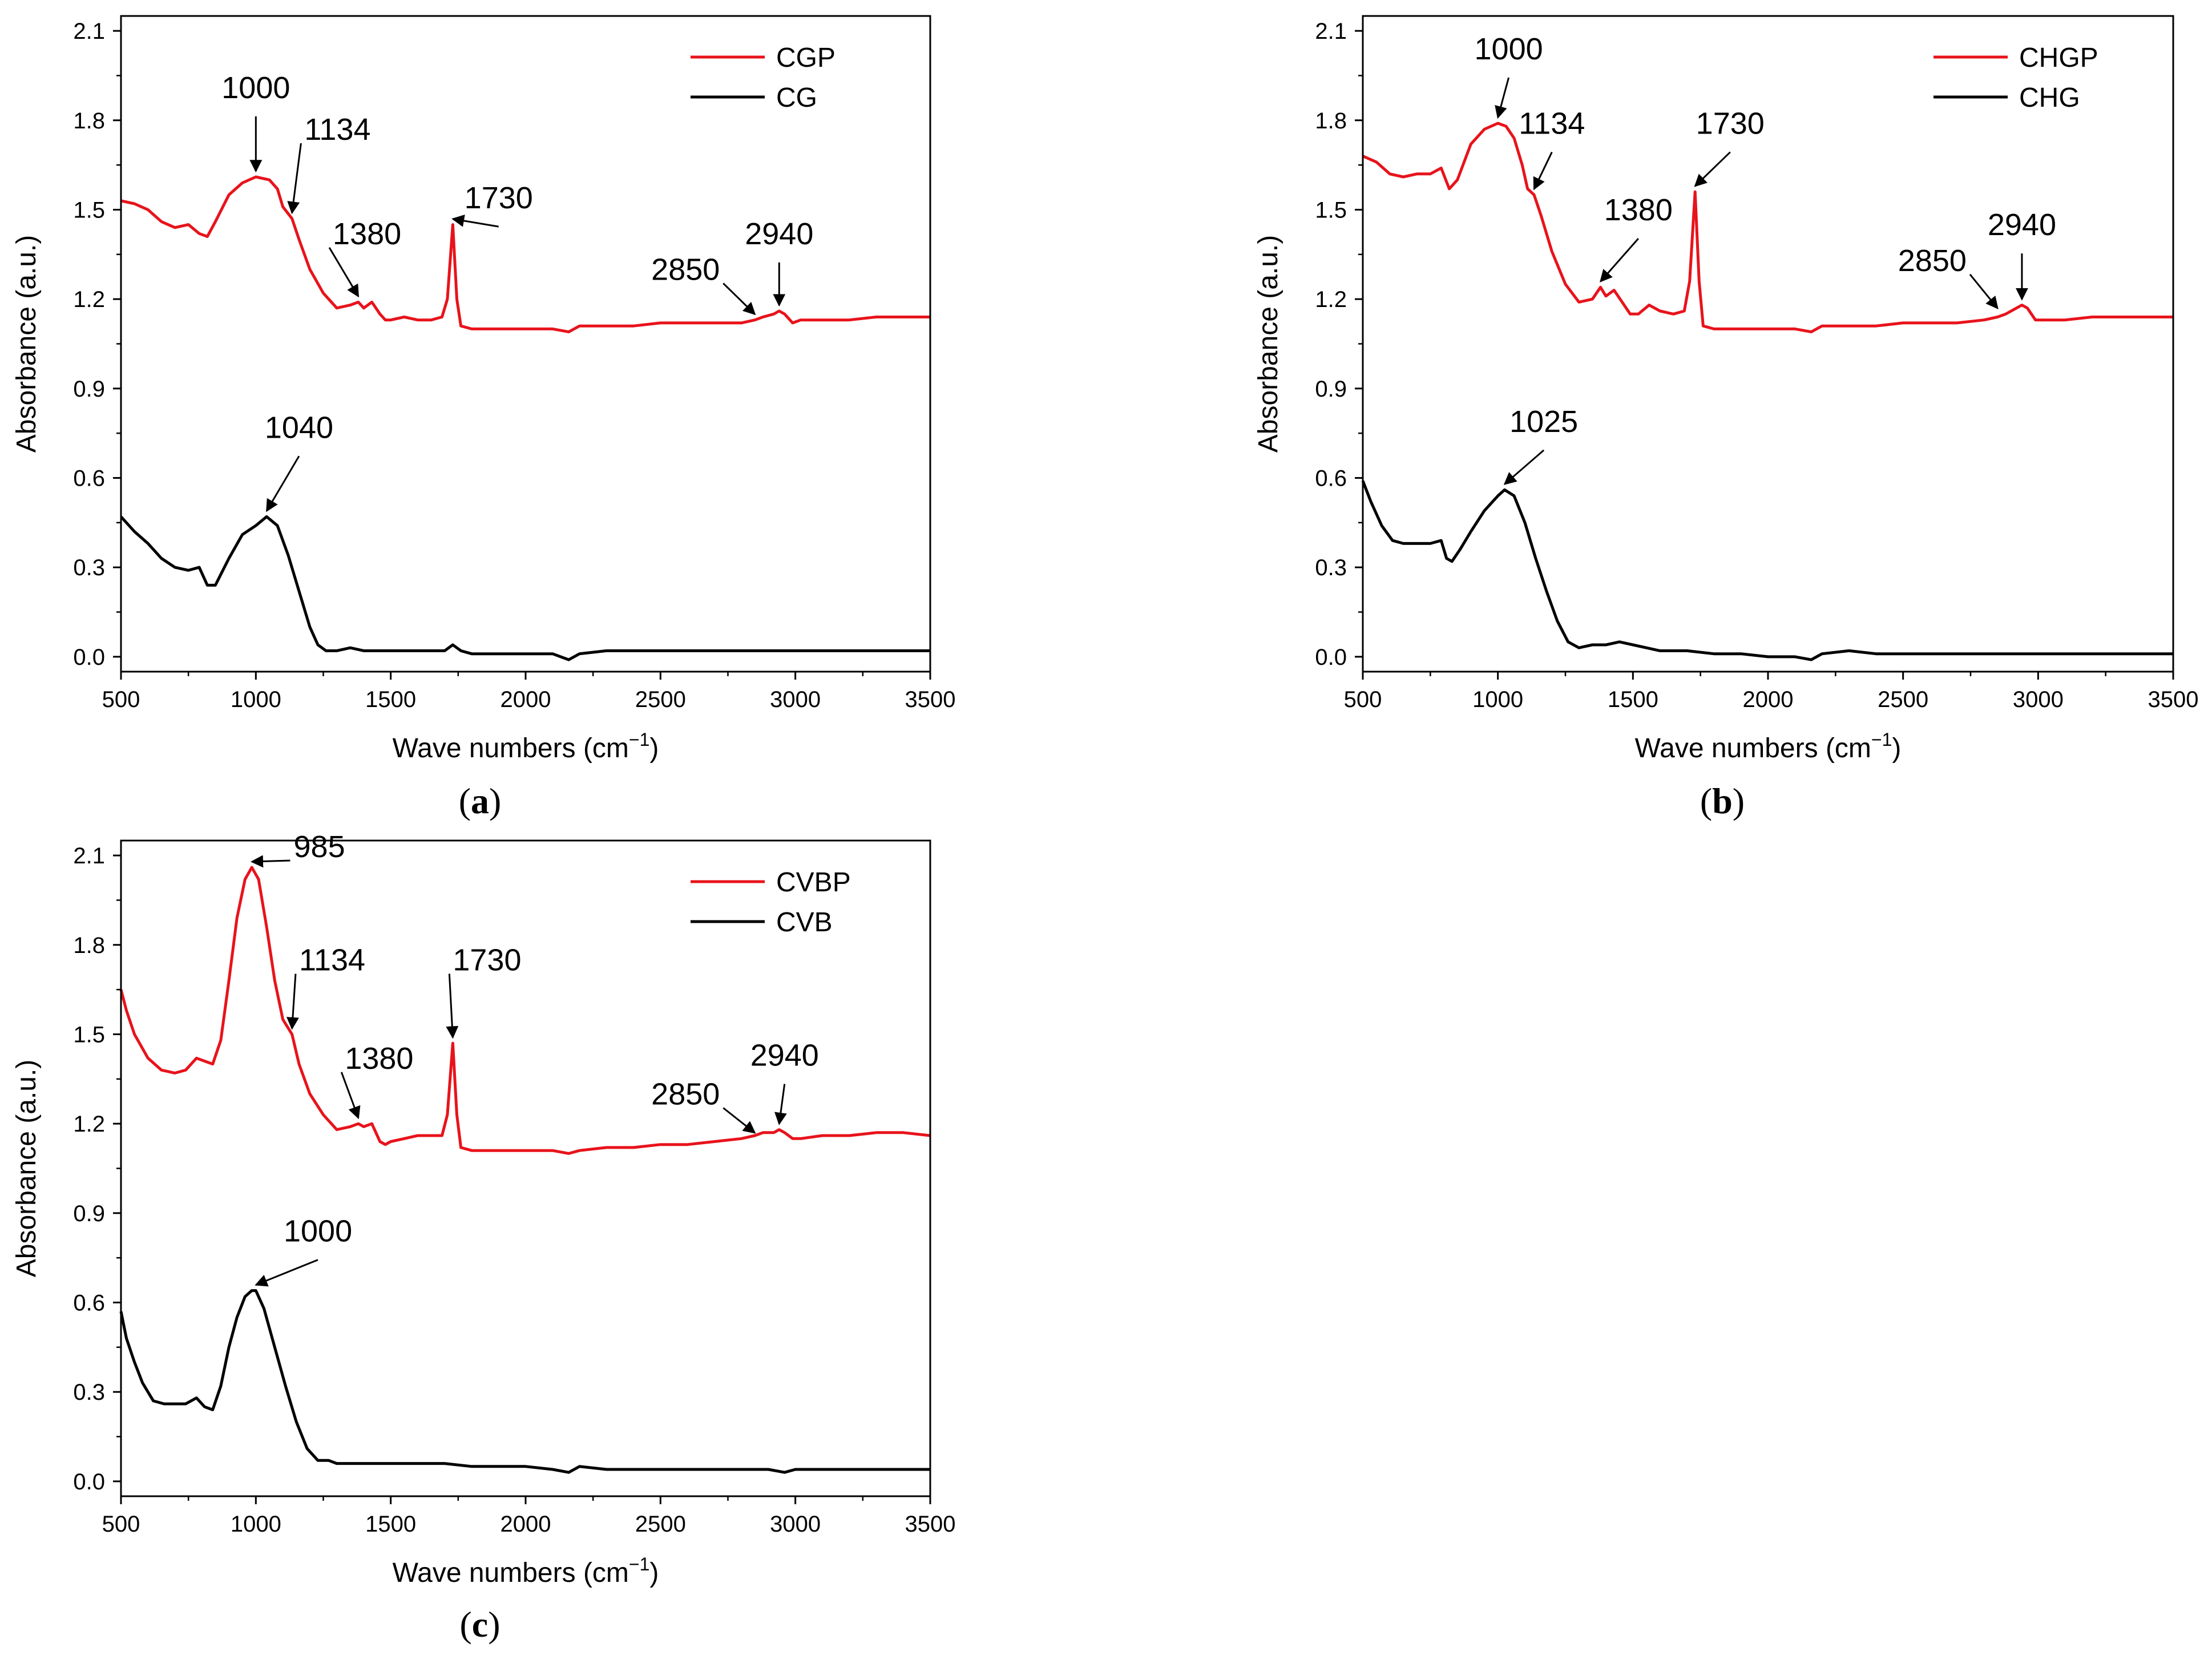 The image size is (2212, 1664). What do you see at coordinates (1722, 801) in the screenshot?
I see `panel-label: (b)` at bounding box center [1722, 801].